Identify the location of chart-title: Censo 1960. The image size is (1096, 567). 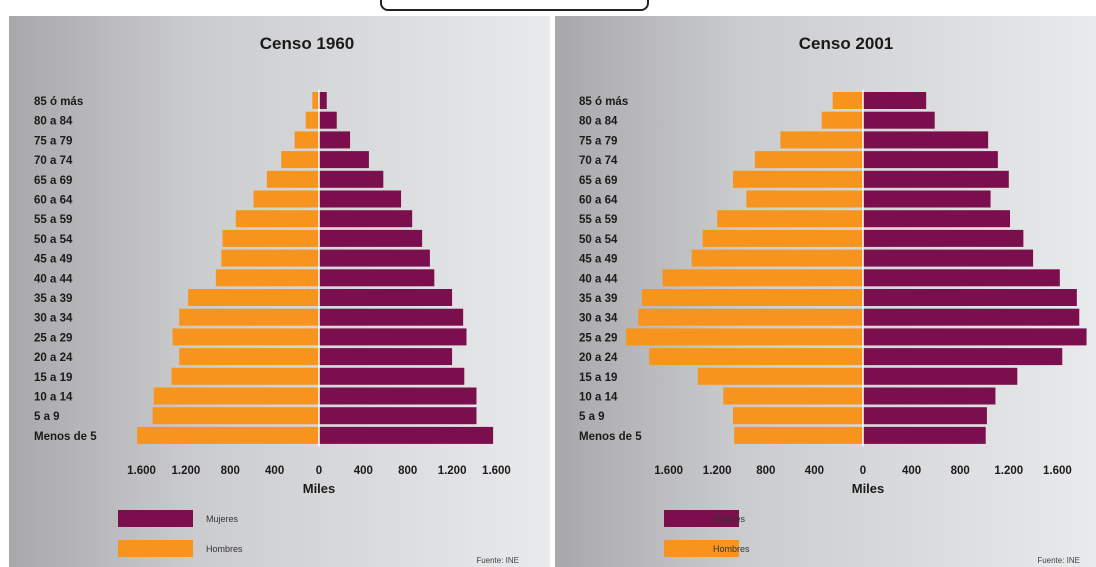
(307, 43).